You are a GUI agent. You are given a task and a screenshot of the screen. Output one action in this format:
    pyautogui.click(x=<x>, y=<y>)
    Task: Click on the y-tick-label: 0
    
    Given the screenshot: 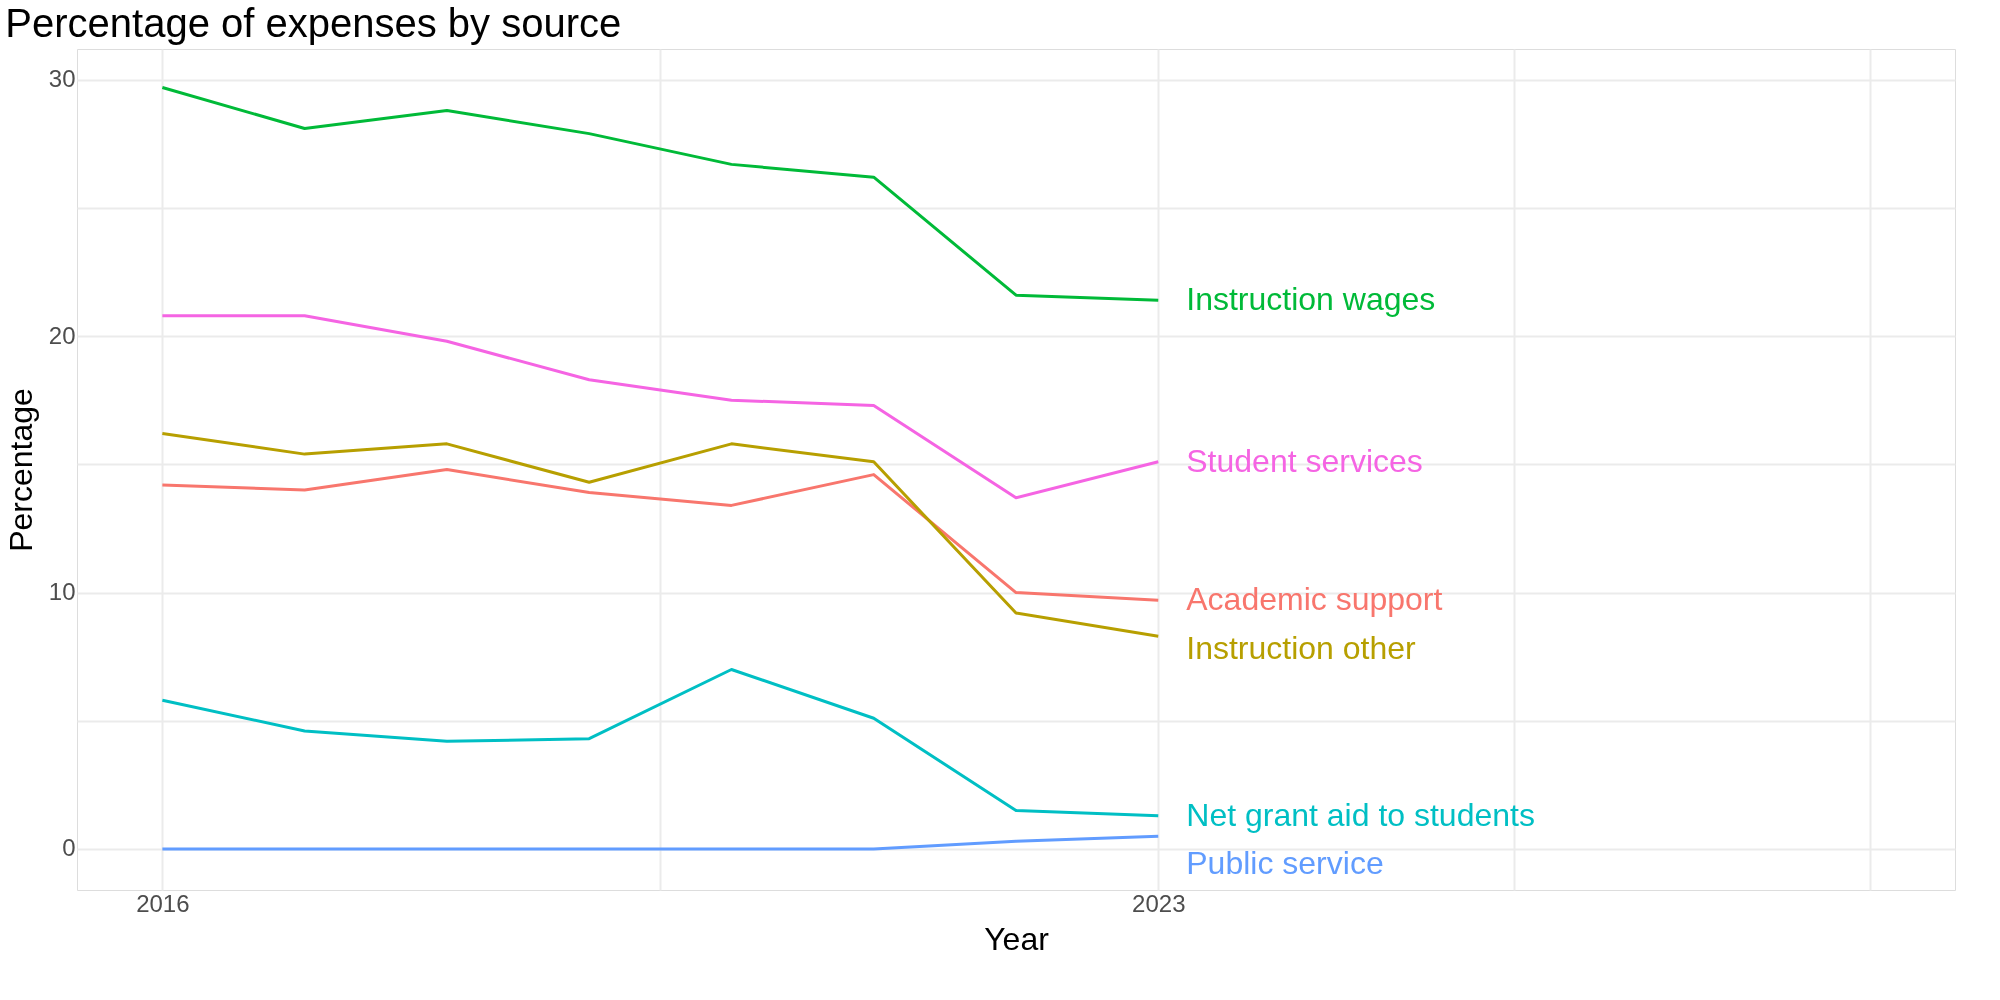 What is the action you would take?
    pyautogui.click(x=69, y=848)
    